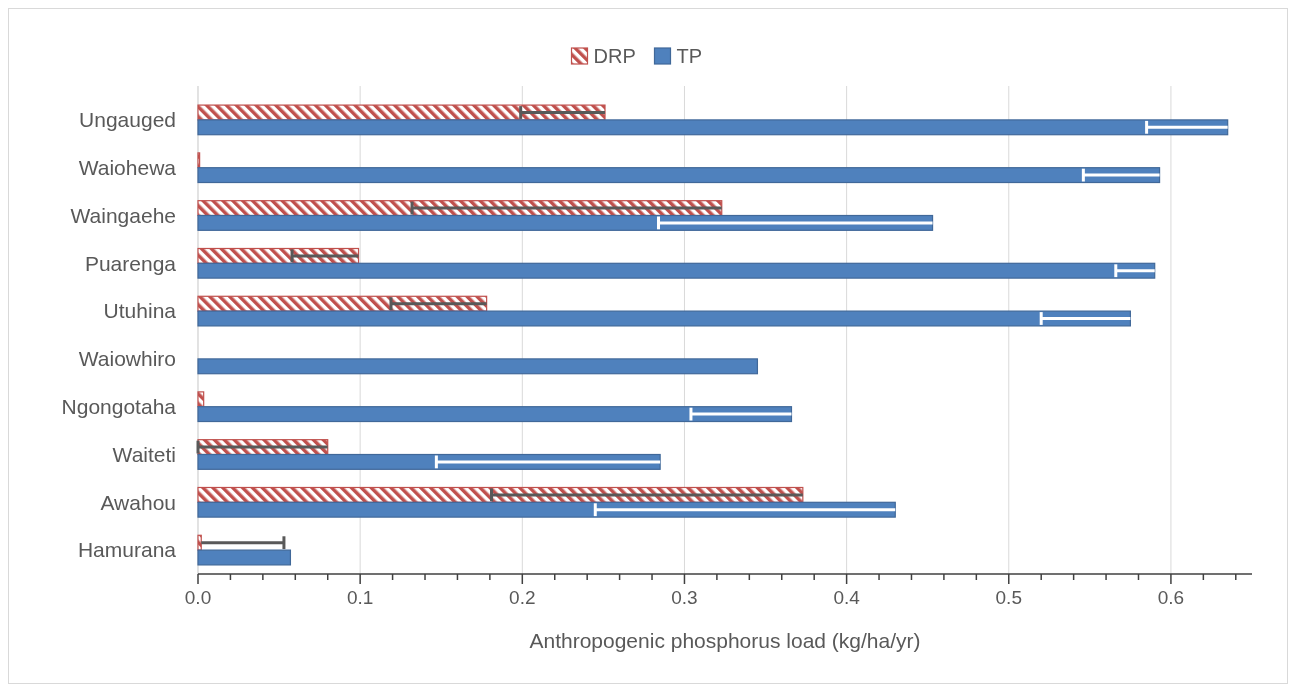  I want to click on y-tick-label: Hamurana, so click(127, 550).